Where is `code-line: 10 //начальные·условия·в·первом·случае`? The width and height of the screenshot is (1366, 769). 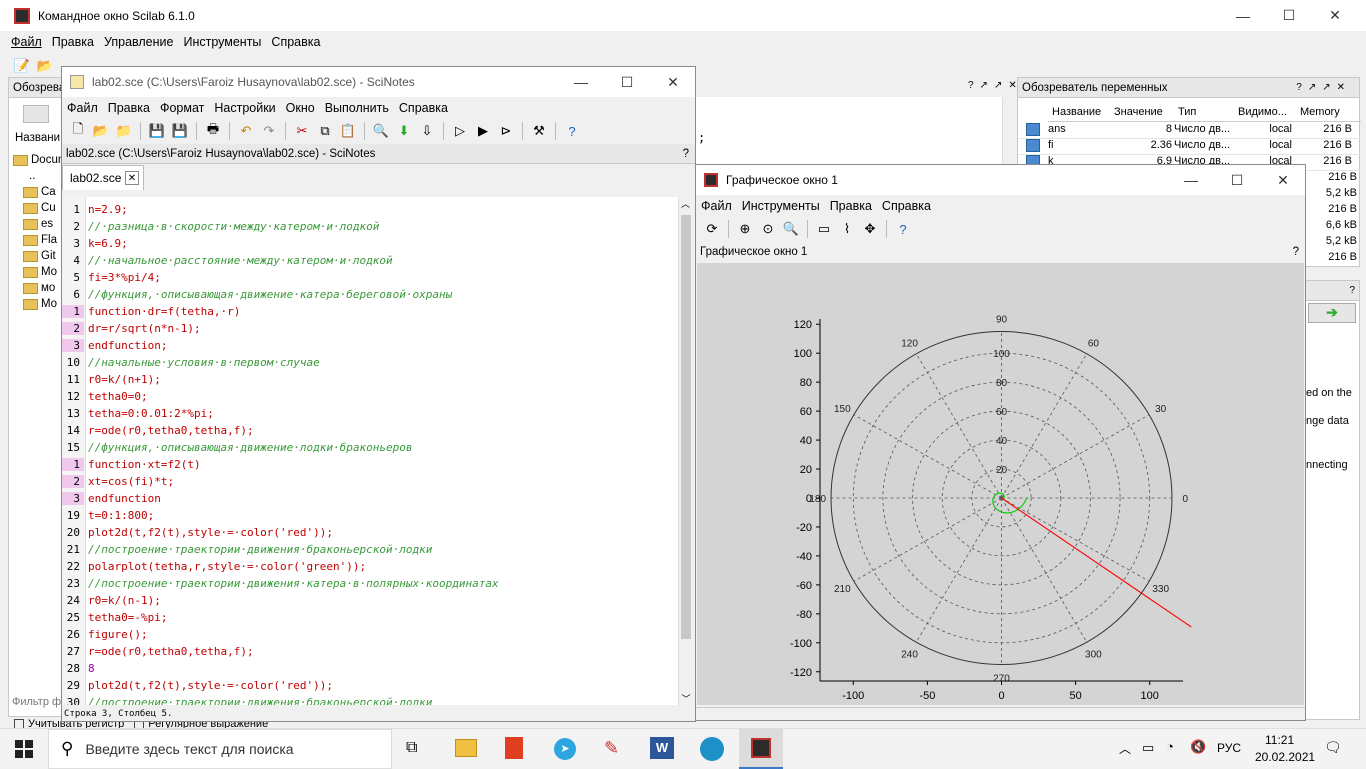 code-line: 10 //начальные·условия·в·первом·случае is located at coordinates (370, 362).